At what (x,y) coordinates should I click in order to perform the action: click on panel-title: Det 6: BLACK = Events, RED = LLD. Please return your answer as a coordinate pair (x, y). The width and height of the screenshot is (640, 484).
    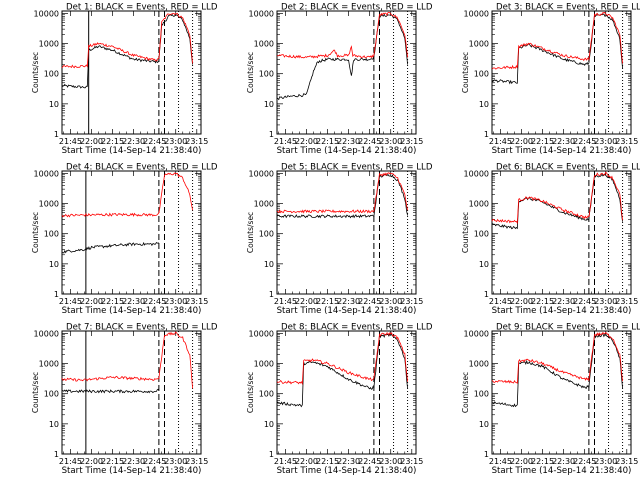
    Looking at the image, I should click on (568, 168).